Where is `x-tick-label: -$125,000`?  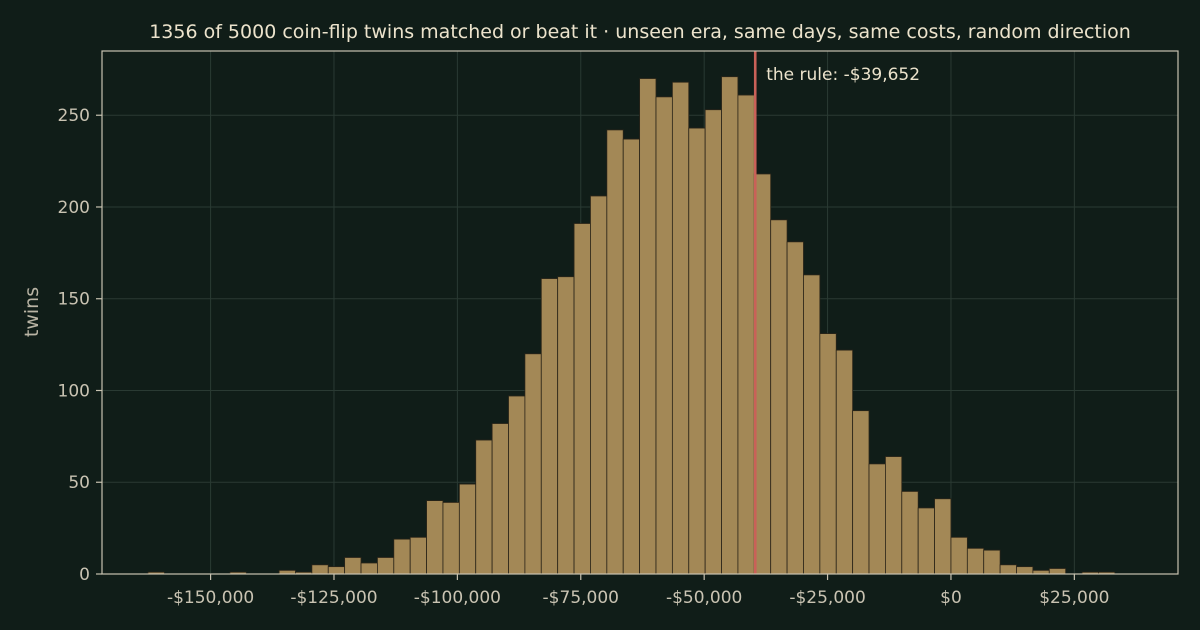
x-tick-label: -$125,000 is located at coordinates (333, 598).